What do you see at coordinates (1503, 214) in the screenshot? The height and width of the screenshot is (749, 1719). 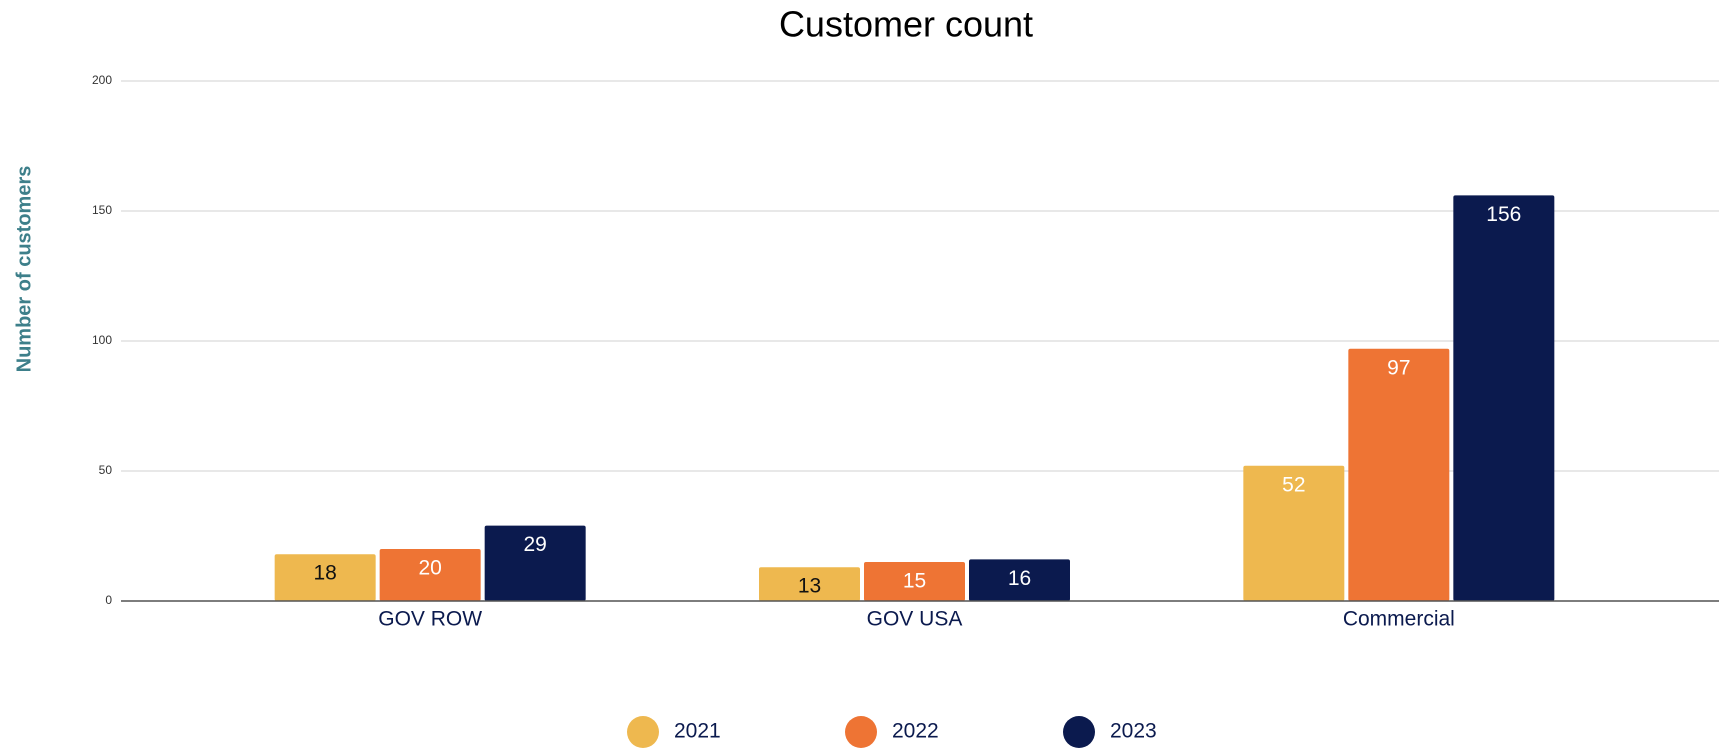 I see `value-label: 156` at bounding box center [1503, 214].